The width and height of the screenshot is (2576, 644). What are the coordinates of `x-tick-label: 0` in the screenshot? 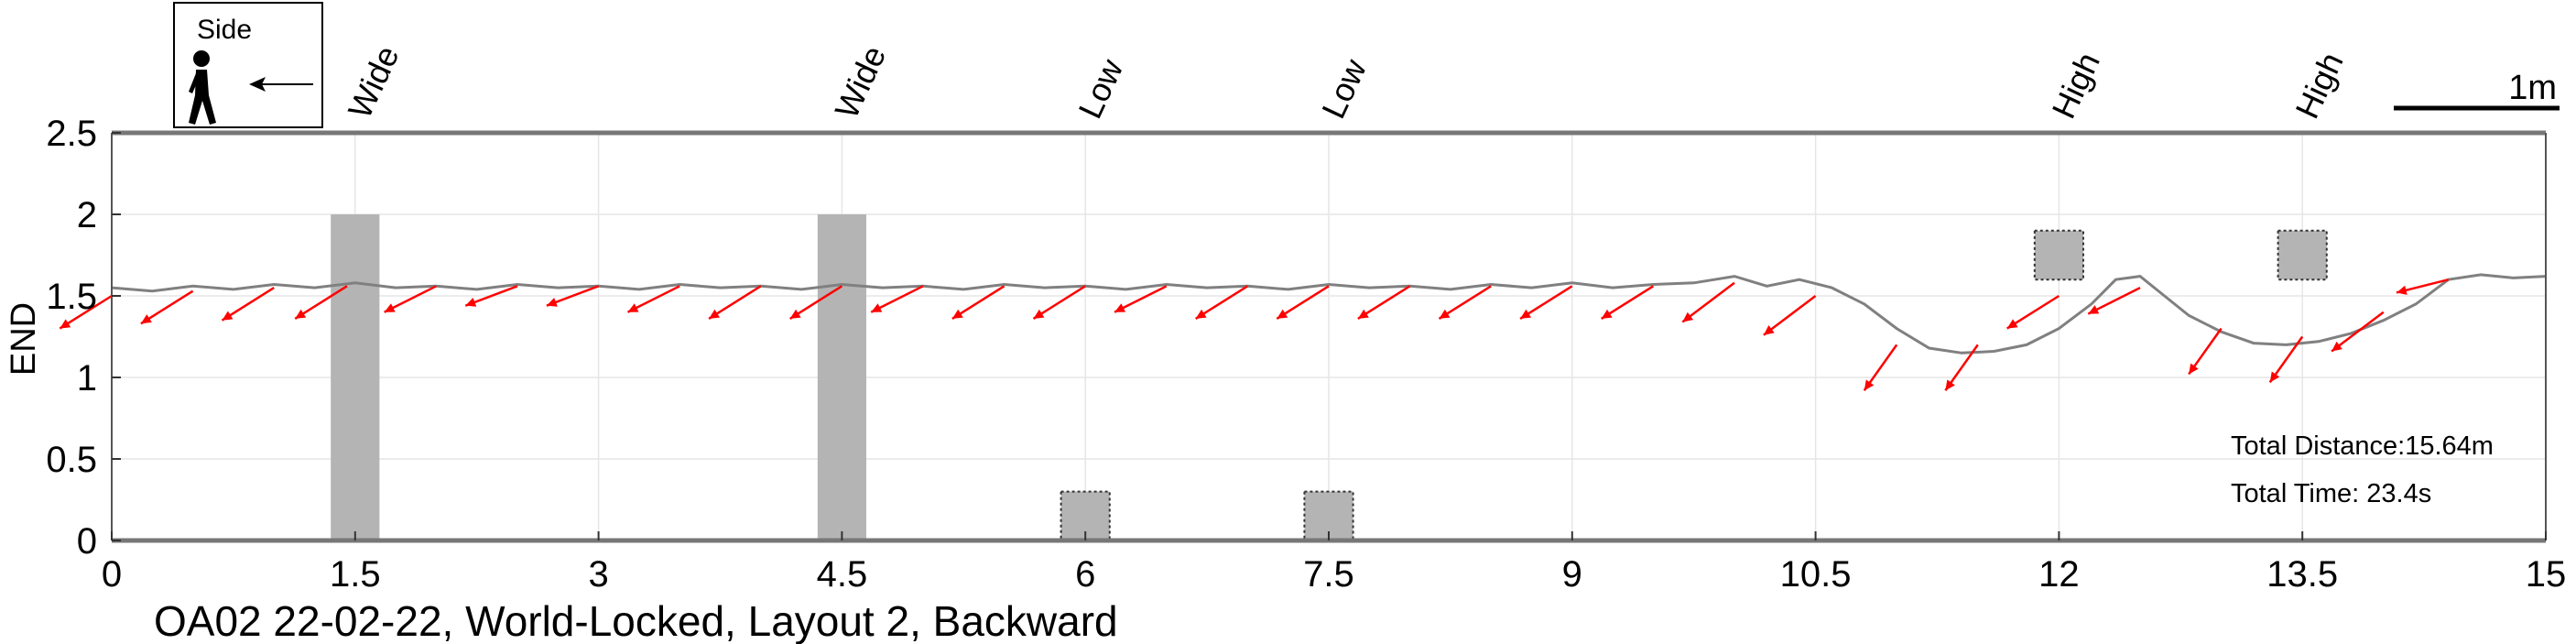 It's located at (112, 574).